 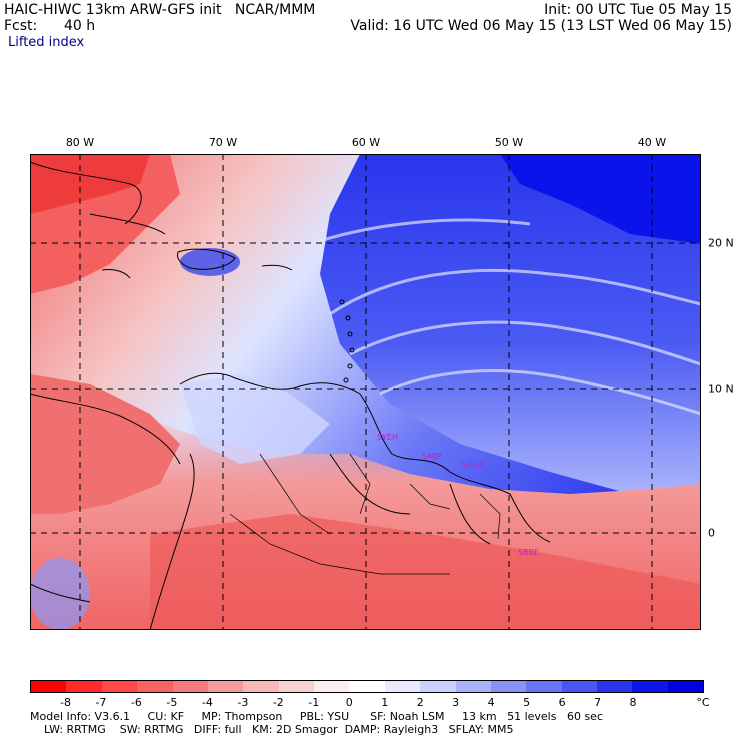 I want to click on amazon-unstable, so click(x=425, y=572).